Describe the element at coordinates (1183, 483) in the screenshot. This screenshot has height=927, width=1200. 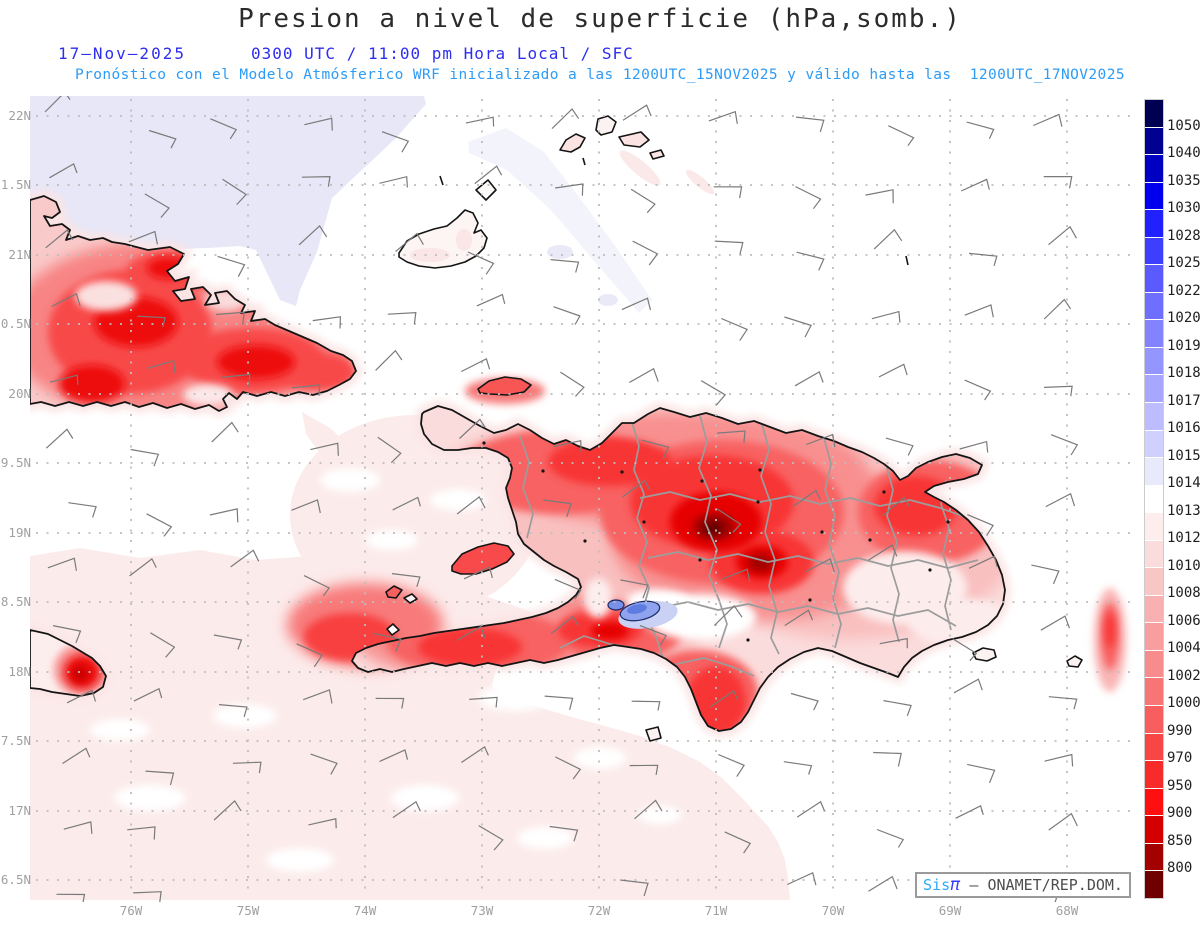
I see `colorbar-tick-label: 1014` at that location.